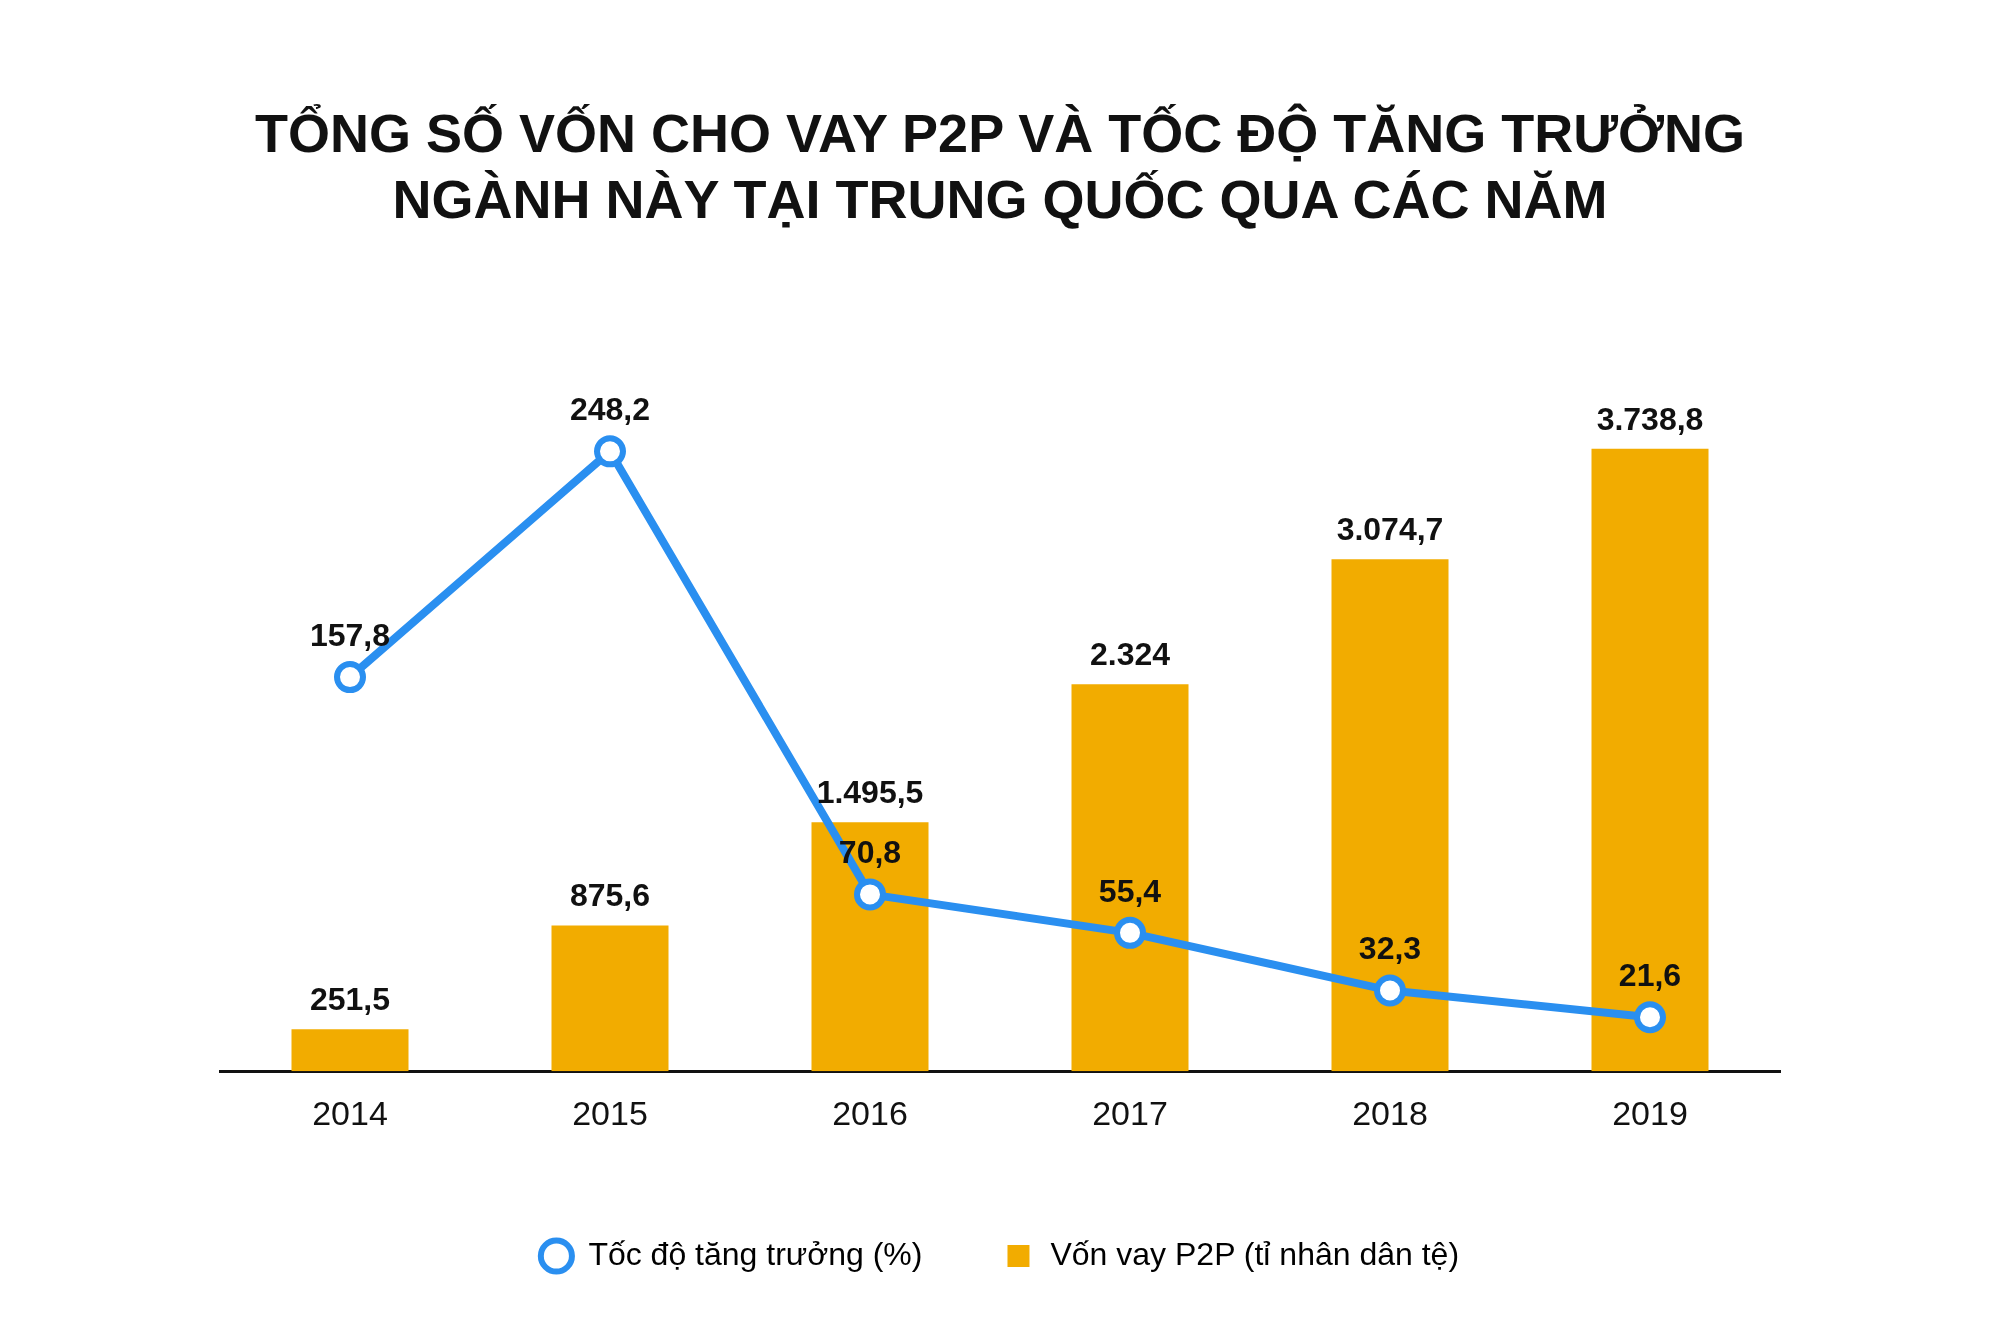 The image size is (2000, 1337). What do you see at coordinates (1650, 418) in the screenshot?
I see `data-label: 3.738,8` at bounding box center [1650, 418].